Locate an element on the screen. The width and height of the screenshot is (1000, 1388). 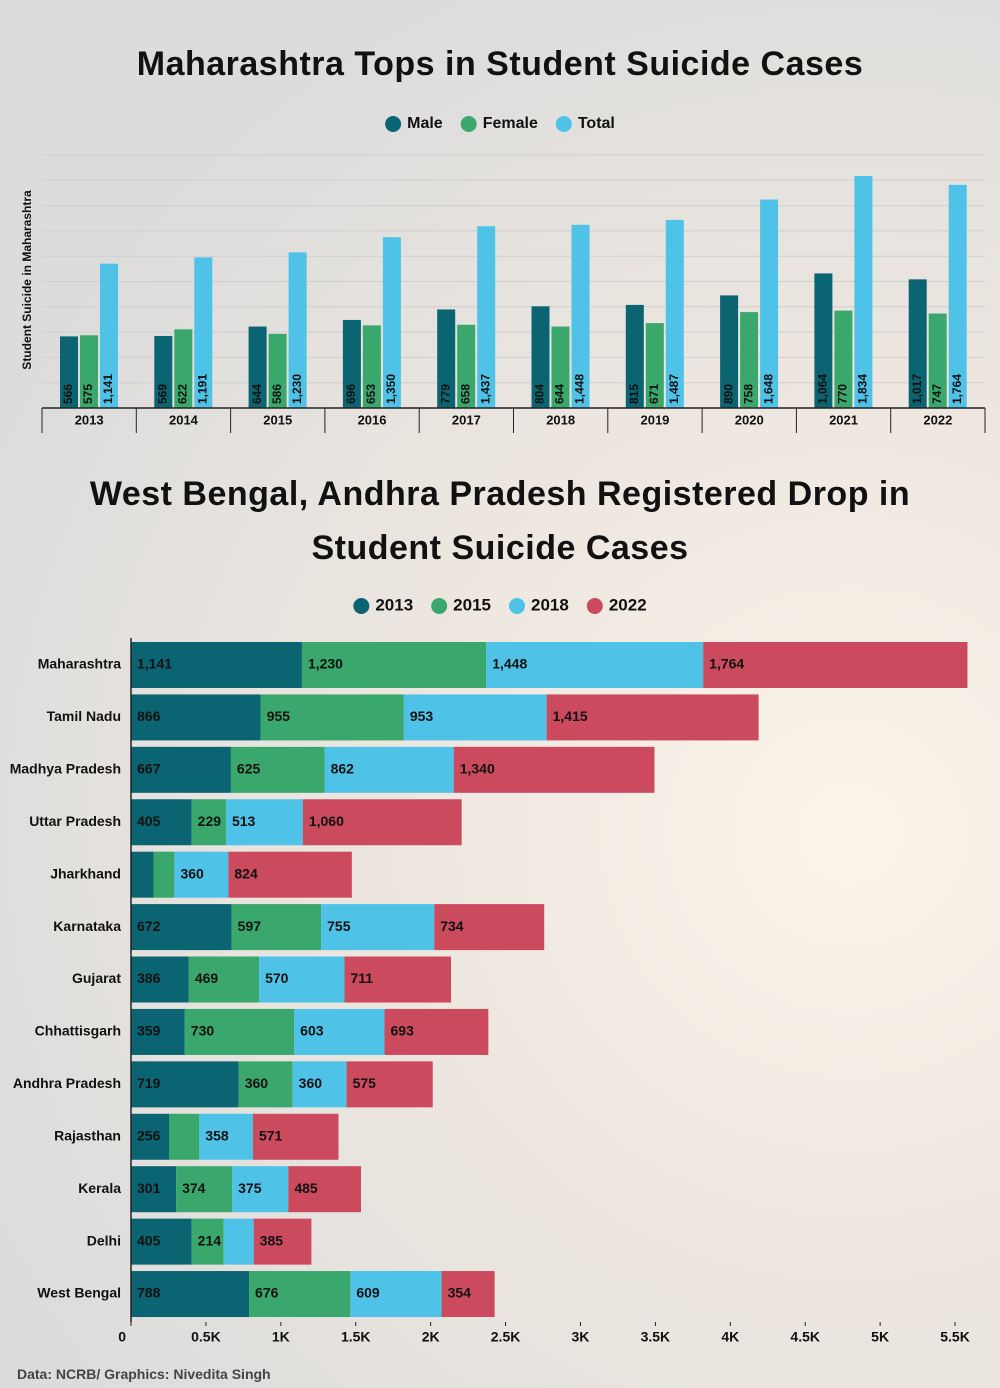
x-tick-label: 4.5K is located at coordinates (805, 1337).